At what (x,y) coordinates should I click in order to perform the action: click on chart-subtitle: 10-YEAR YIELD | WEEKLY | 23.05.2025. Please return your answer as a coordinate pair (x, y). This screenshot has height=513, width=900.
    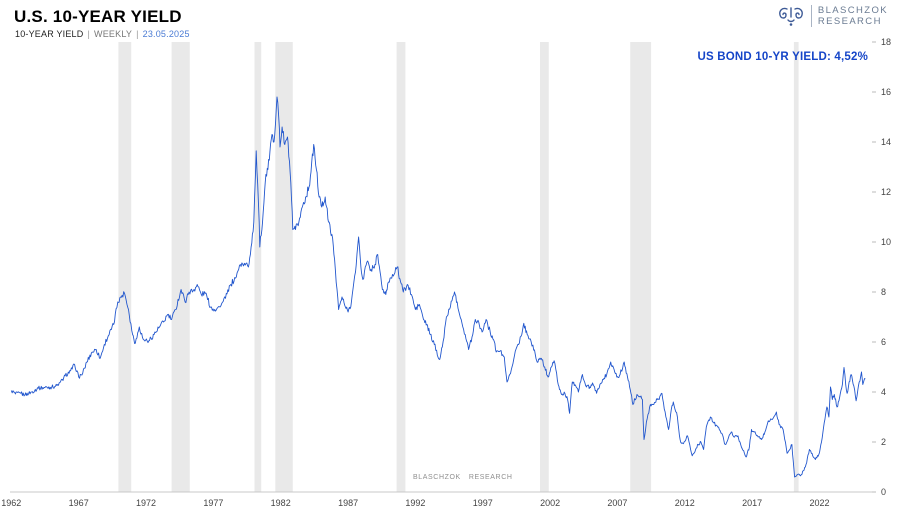
    Looking at the image, I should click on (102, 34).